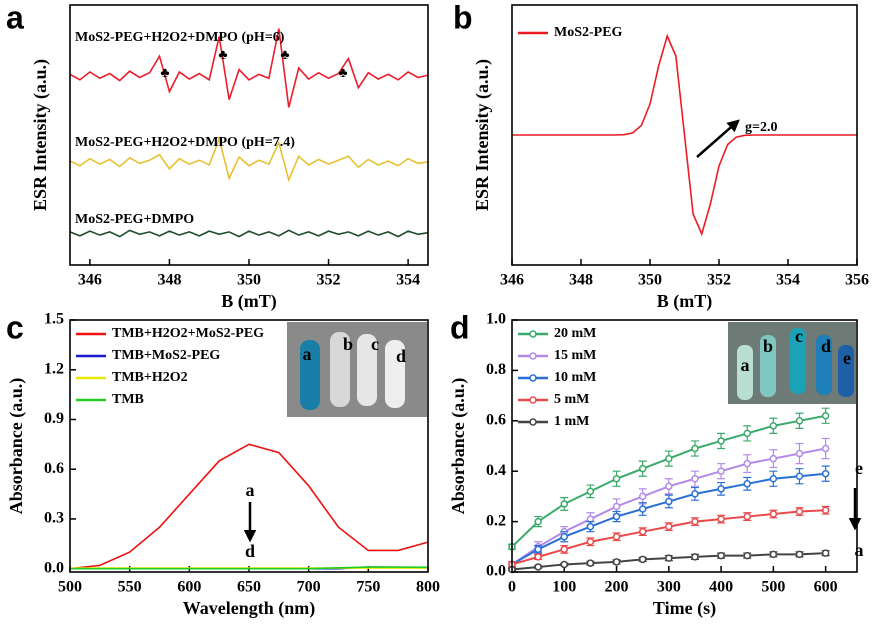  What do you see at coordinates (54, 518) in the screenshot?
I see `y-tick-label: 0.3` at bounding box center [54, 518].